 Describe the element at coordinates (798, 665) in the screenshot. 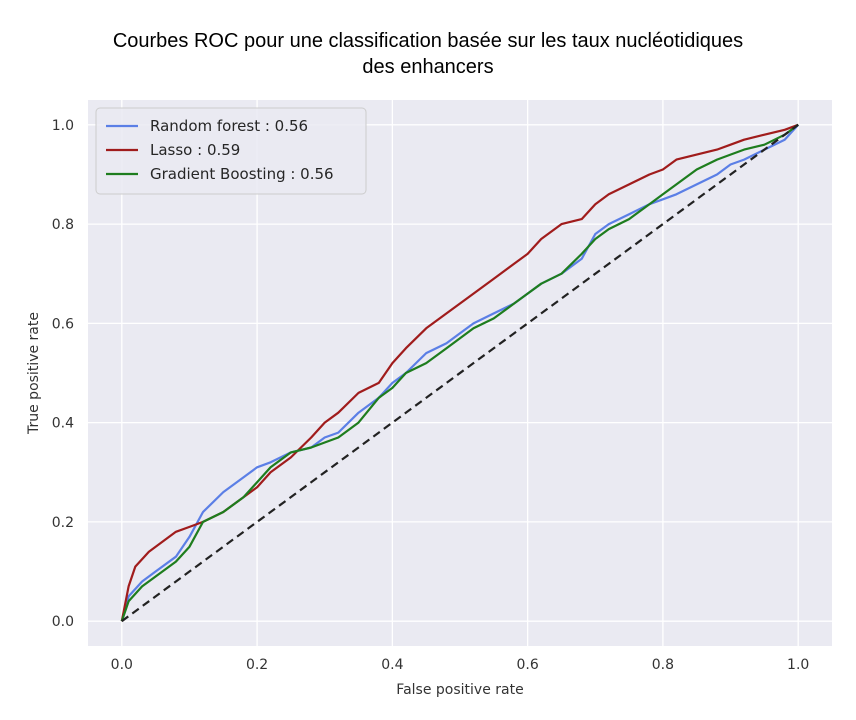

I see `x-tick-label: 1.0` at that location.